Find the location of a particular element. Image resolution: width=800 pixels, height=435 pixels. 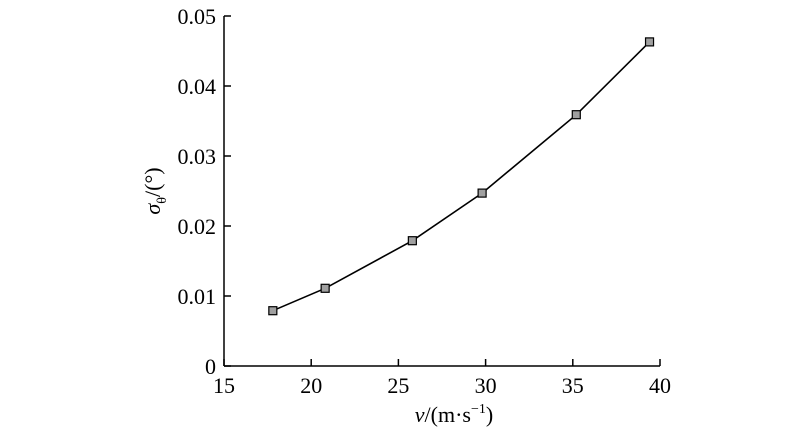

svg-text: σθ/(°) is located at coordinates (155, 190).